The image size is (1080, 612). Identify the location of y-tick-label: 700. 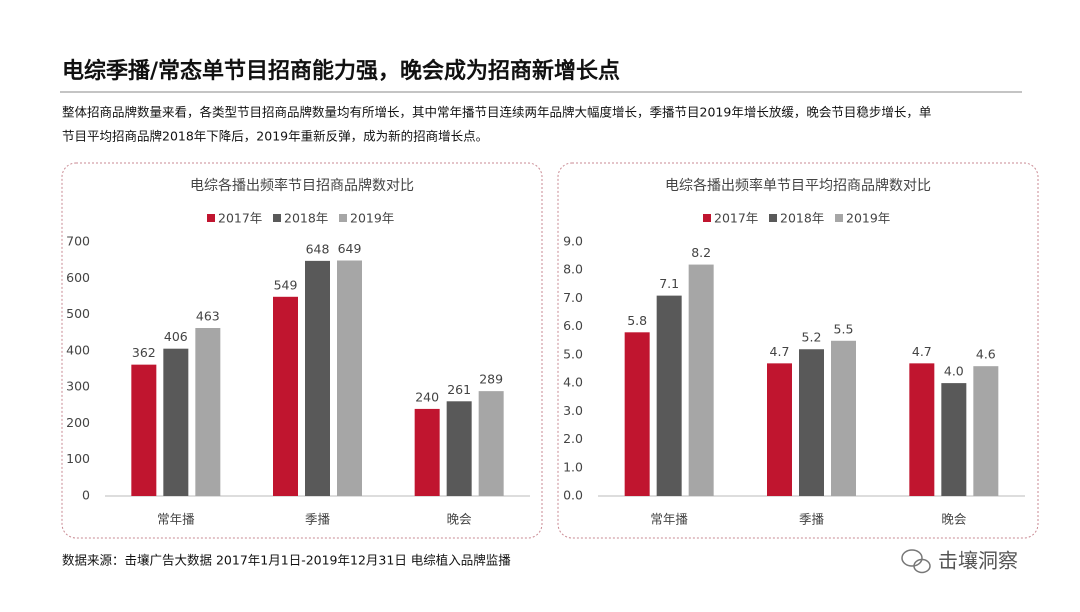
(78, 241).